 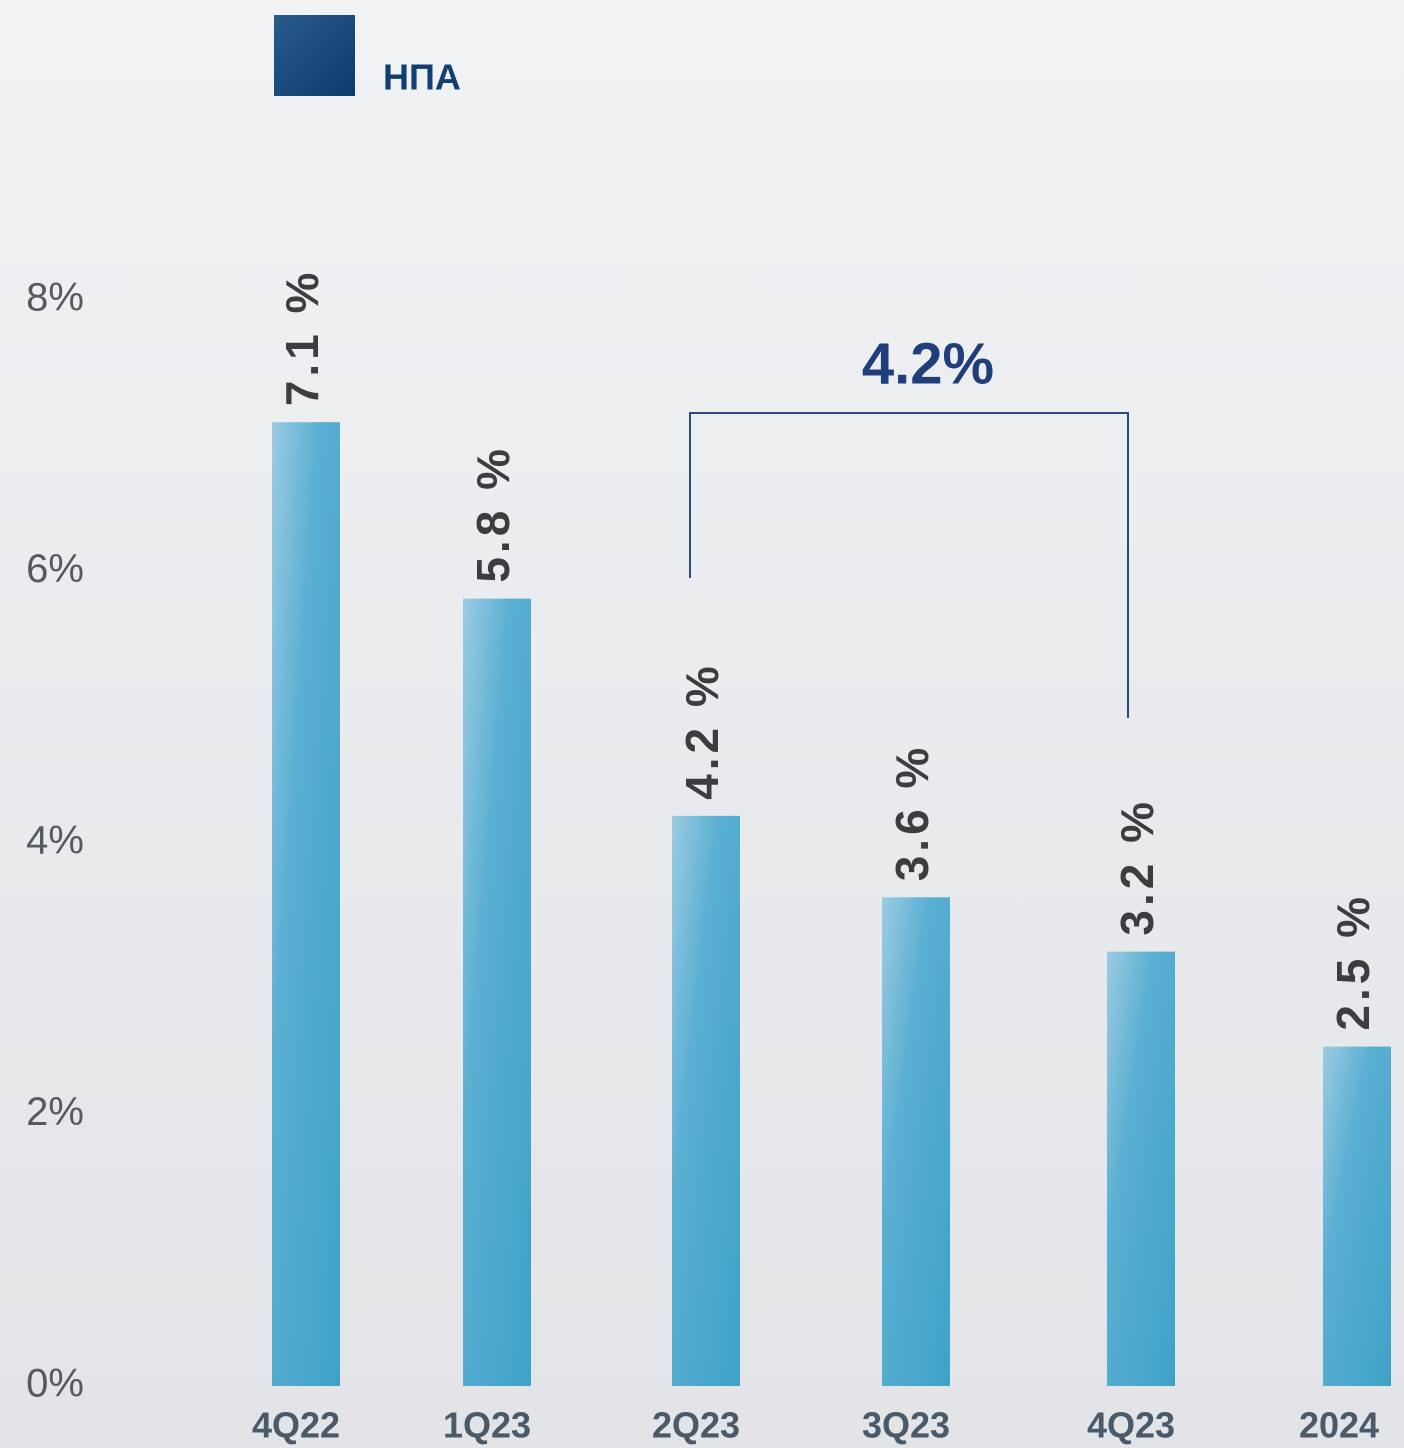 I want to click on y-tick-label: 4%, so click(x=55, y=841).